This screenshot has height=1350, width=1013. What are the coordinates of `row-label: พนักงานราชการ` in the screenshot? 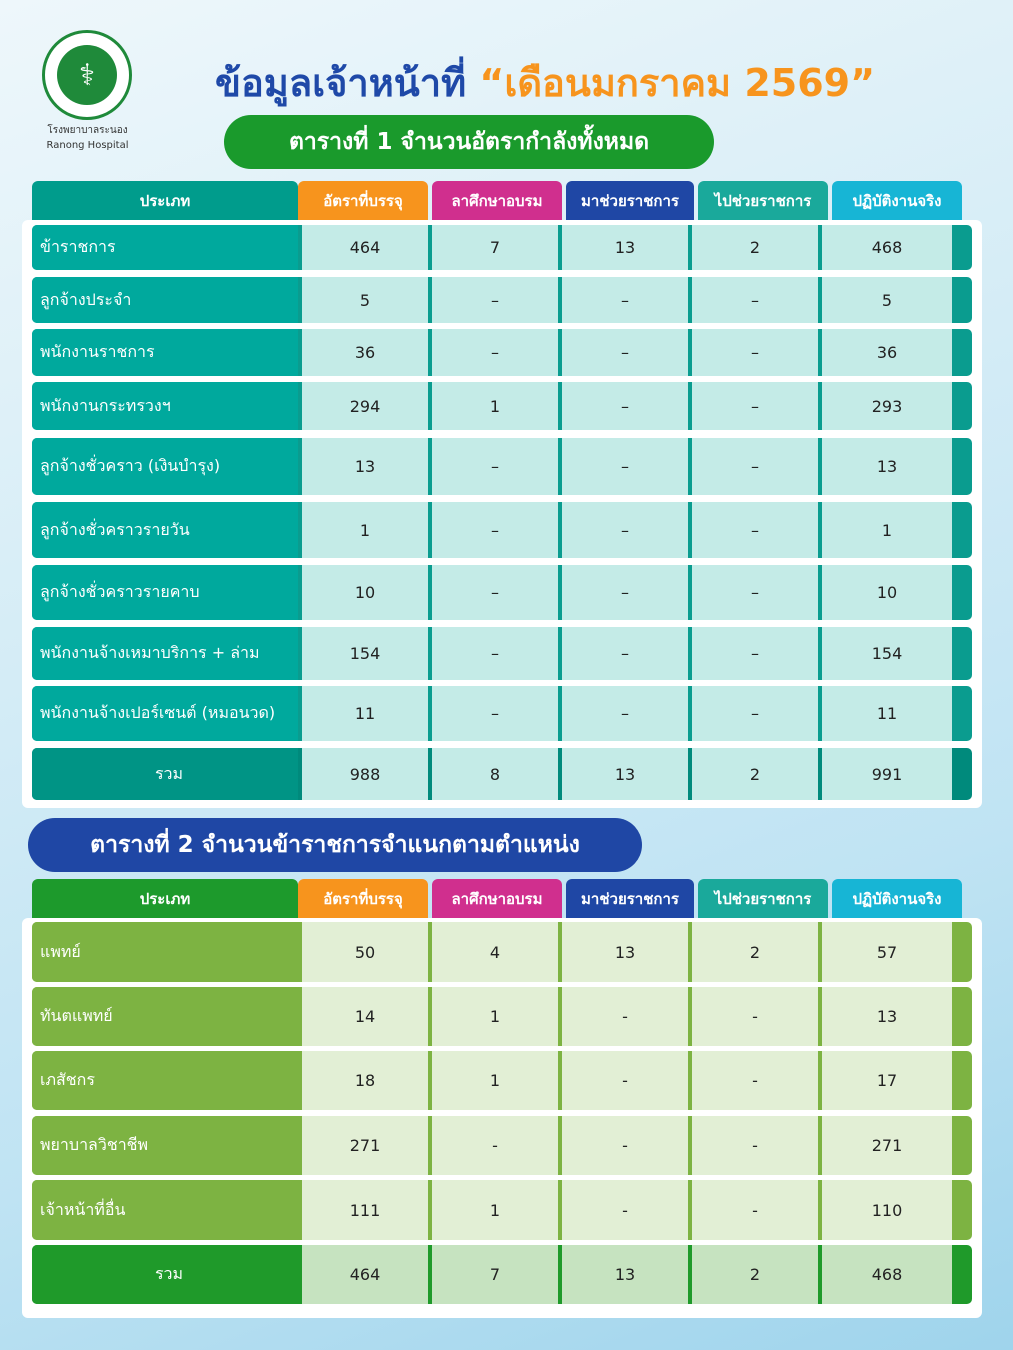 It's located at (165, 352).